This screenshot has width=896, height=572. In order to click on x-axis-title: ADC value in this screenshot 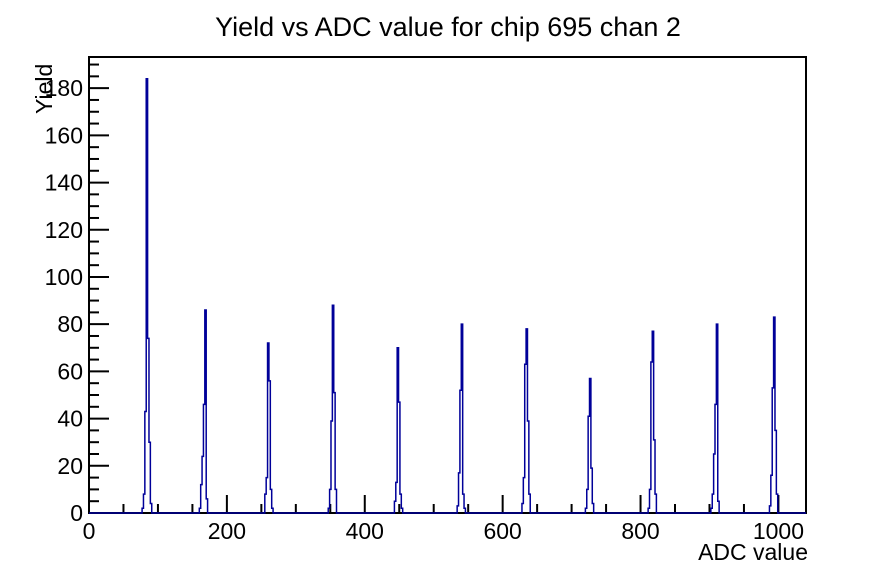, I will do `click(753, 552)`.